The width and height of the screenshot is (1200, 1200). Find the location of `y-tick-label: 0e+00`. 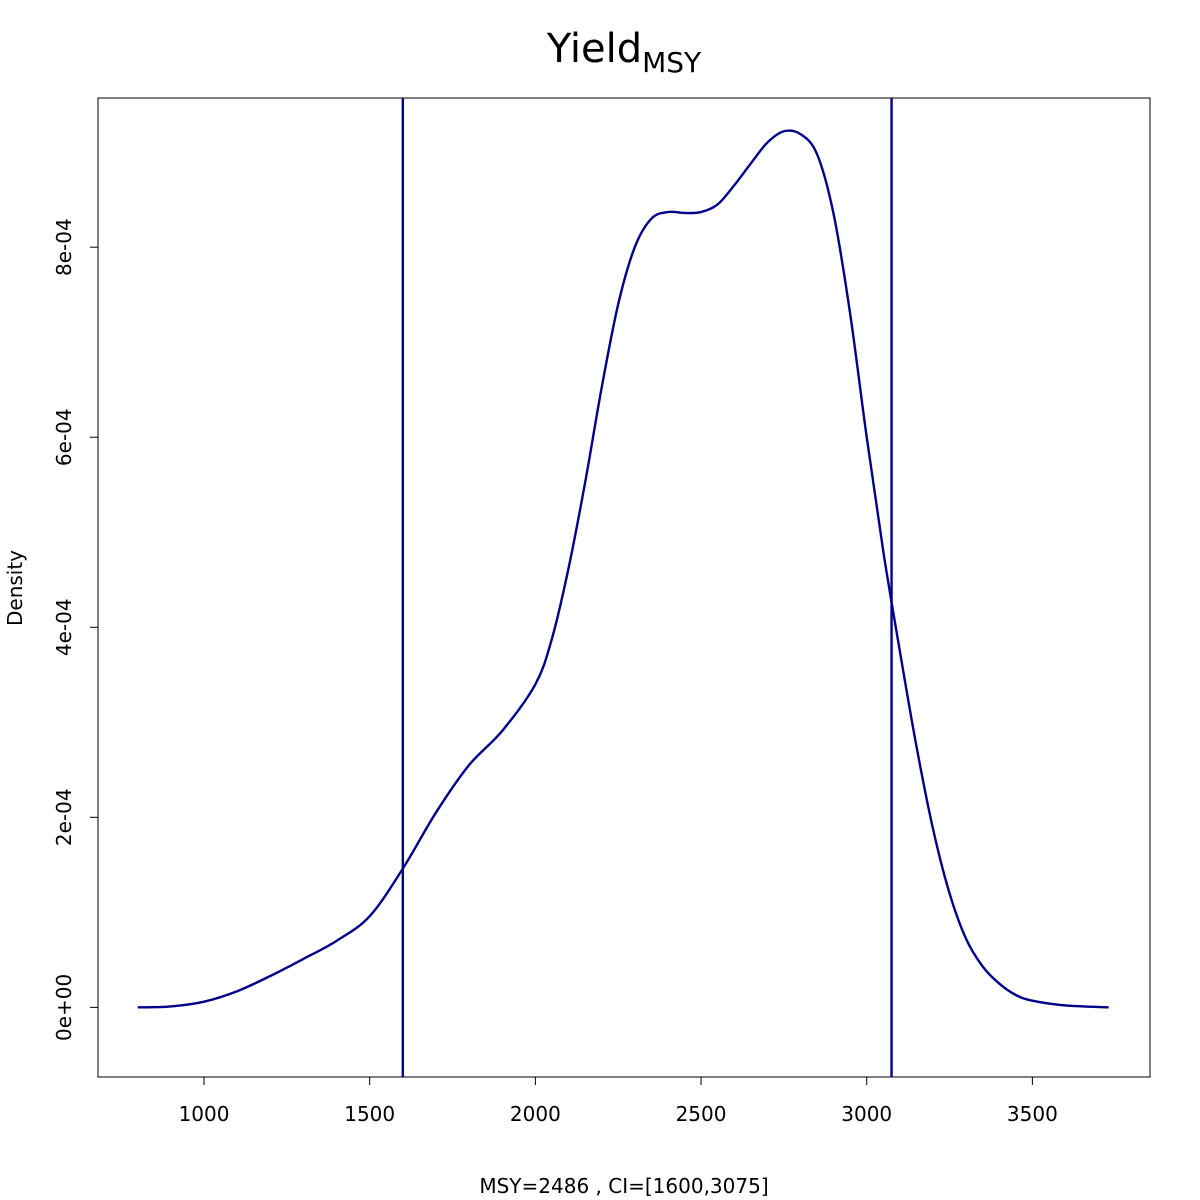

y-tick-label: 0e+00 is located at coordinates (64, 1007).